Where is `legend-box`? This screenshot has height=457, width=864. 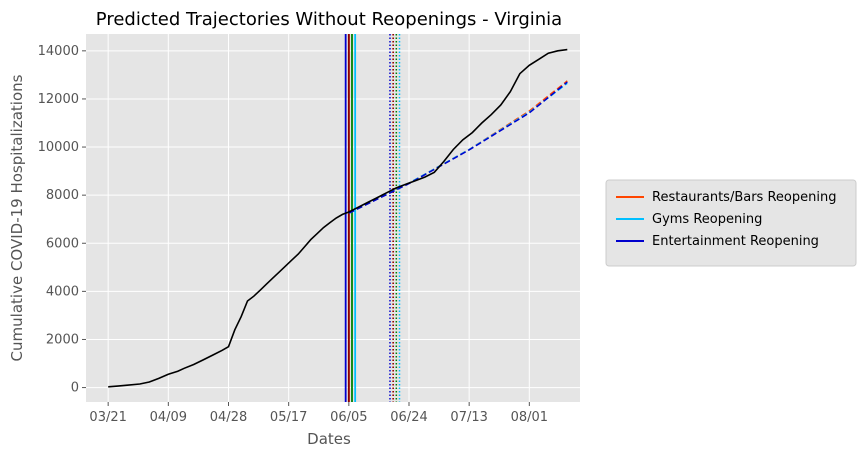 legend-box is located at coordinates (731, 223).